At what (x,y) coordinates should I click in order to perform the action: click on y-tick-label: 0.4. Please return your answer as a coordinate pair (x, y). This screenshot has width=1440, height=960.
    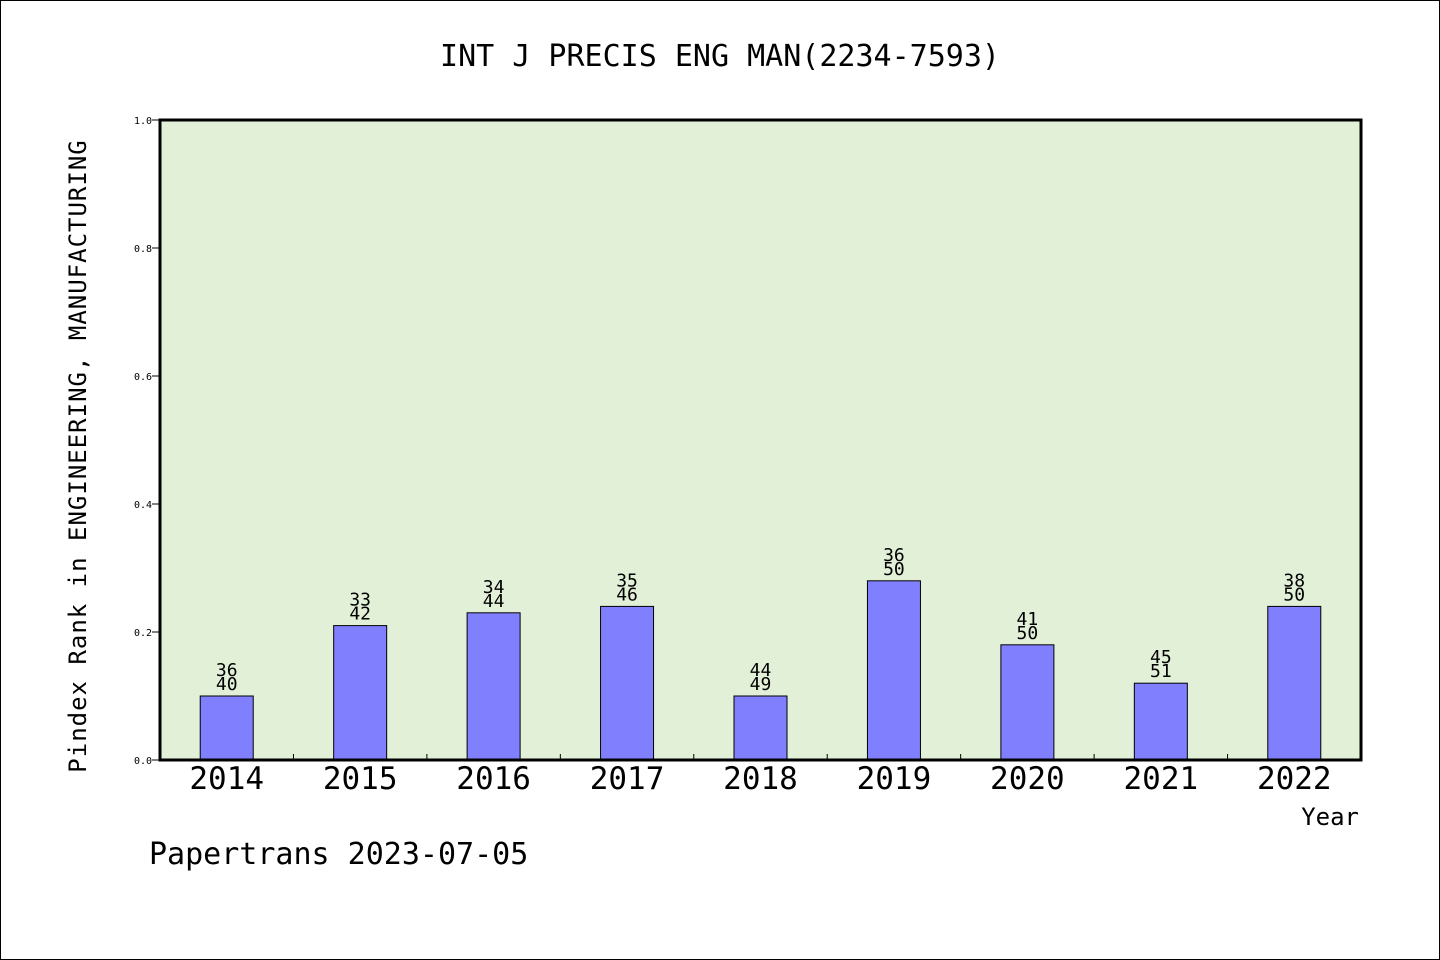
    Looking at the image, I should click on (143, 505).